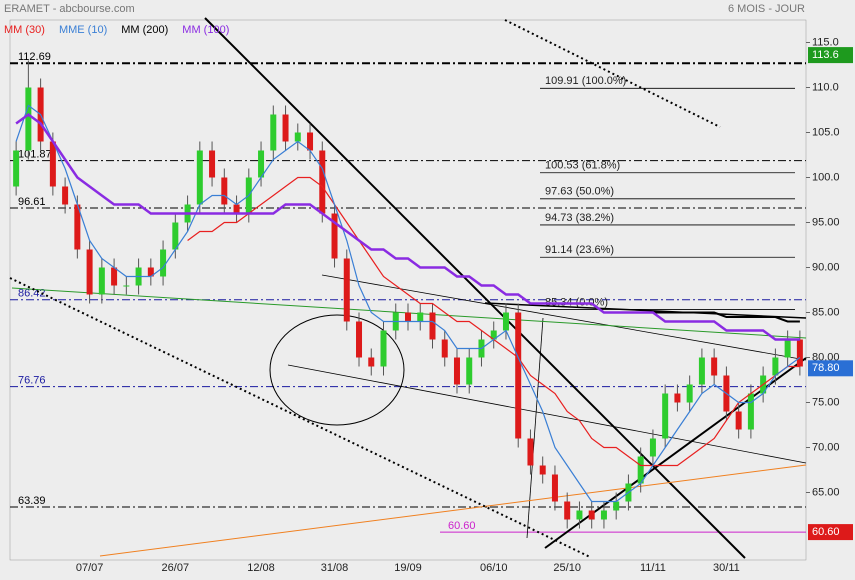 This screenshot has height=580, width=855. I want to click on y-tick-label: 115.0, so click(825, 42).